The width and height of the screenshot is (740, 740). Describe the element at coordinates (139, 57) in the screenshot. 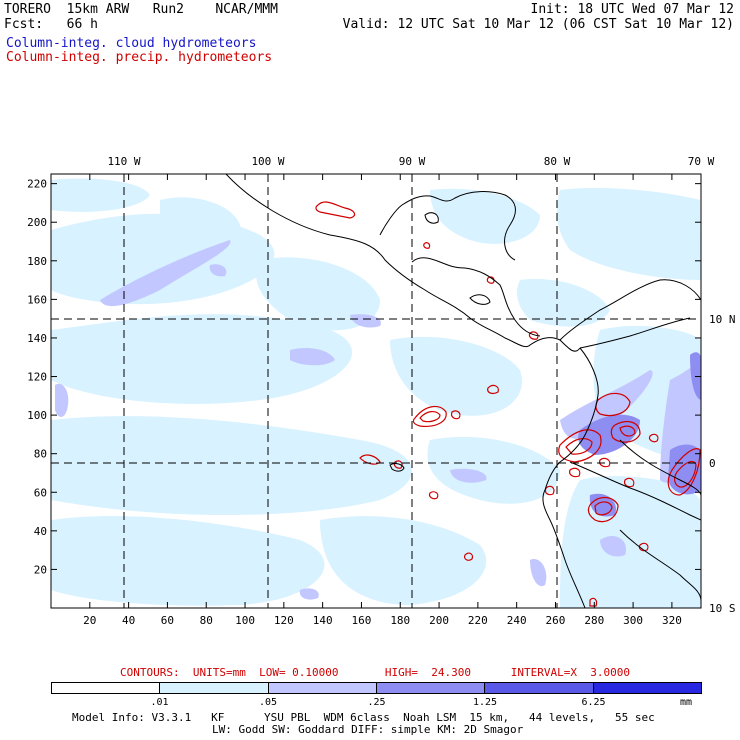

I see `field-precip-label: Column-integ. precip. hydrometeors` at that location.